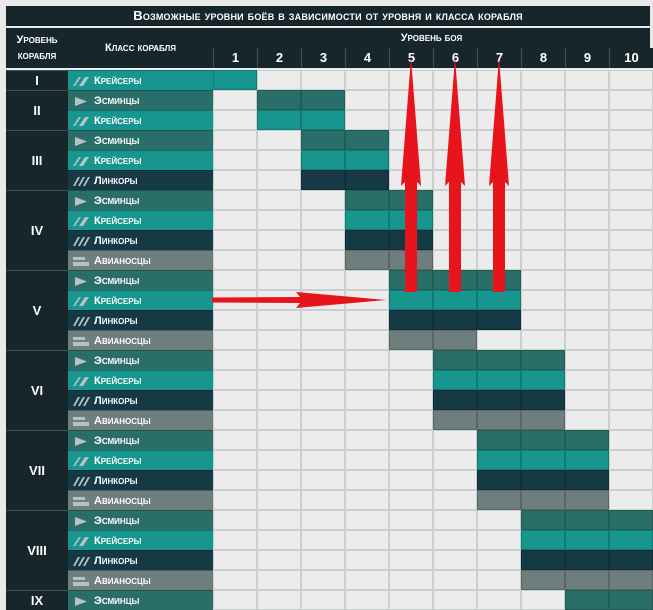 Image resolution: width=653 pixels, height=610 pixels. What do you see at coordinates (279, 58) in the screenshot?
I see `battle-level-2: 2` at bounding box center [279, 58].